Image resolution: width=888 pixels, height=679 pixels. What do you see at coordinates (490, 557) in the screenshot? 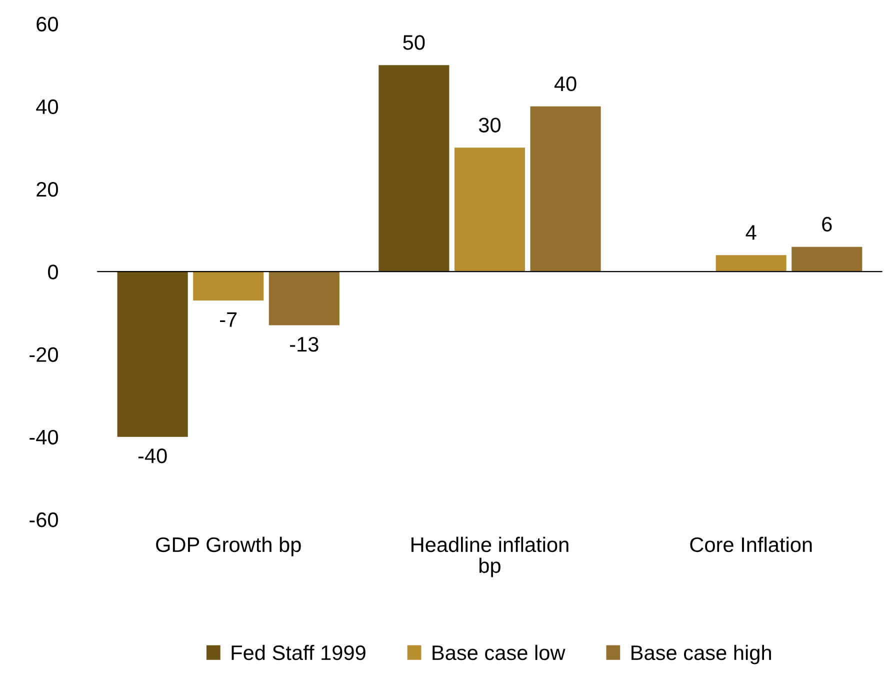
I see `x-tick-label: Headline inflation bp` at bounding box center [490, 557].